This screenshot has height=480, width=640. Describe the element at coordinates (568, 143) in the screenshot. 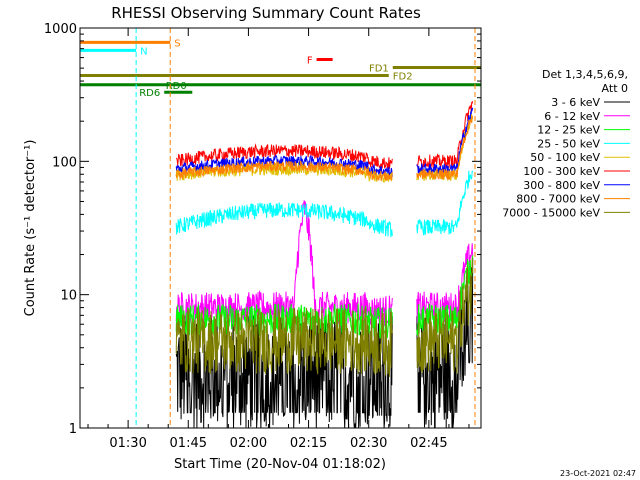

I see `legend-label-3: 25 - 50 keV` at that location.